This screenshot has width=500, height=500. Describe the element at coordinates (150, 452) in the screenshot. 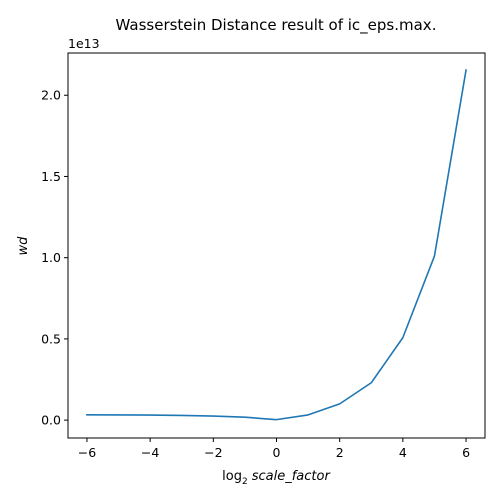

I see `x-tick-label: −4` at that location.